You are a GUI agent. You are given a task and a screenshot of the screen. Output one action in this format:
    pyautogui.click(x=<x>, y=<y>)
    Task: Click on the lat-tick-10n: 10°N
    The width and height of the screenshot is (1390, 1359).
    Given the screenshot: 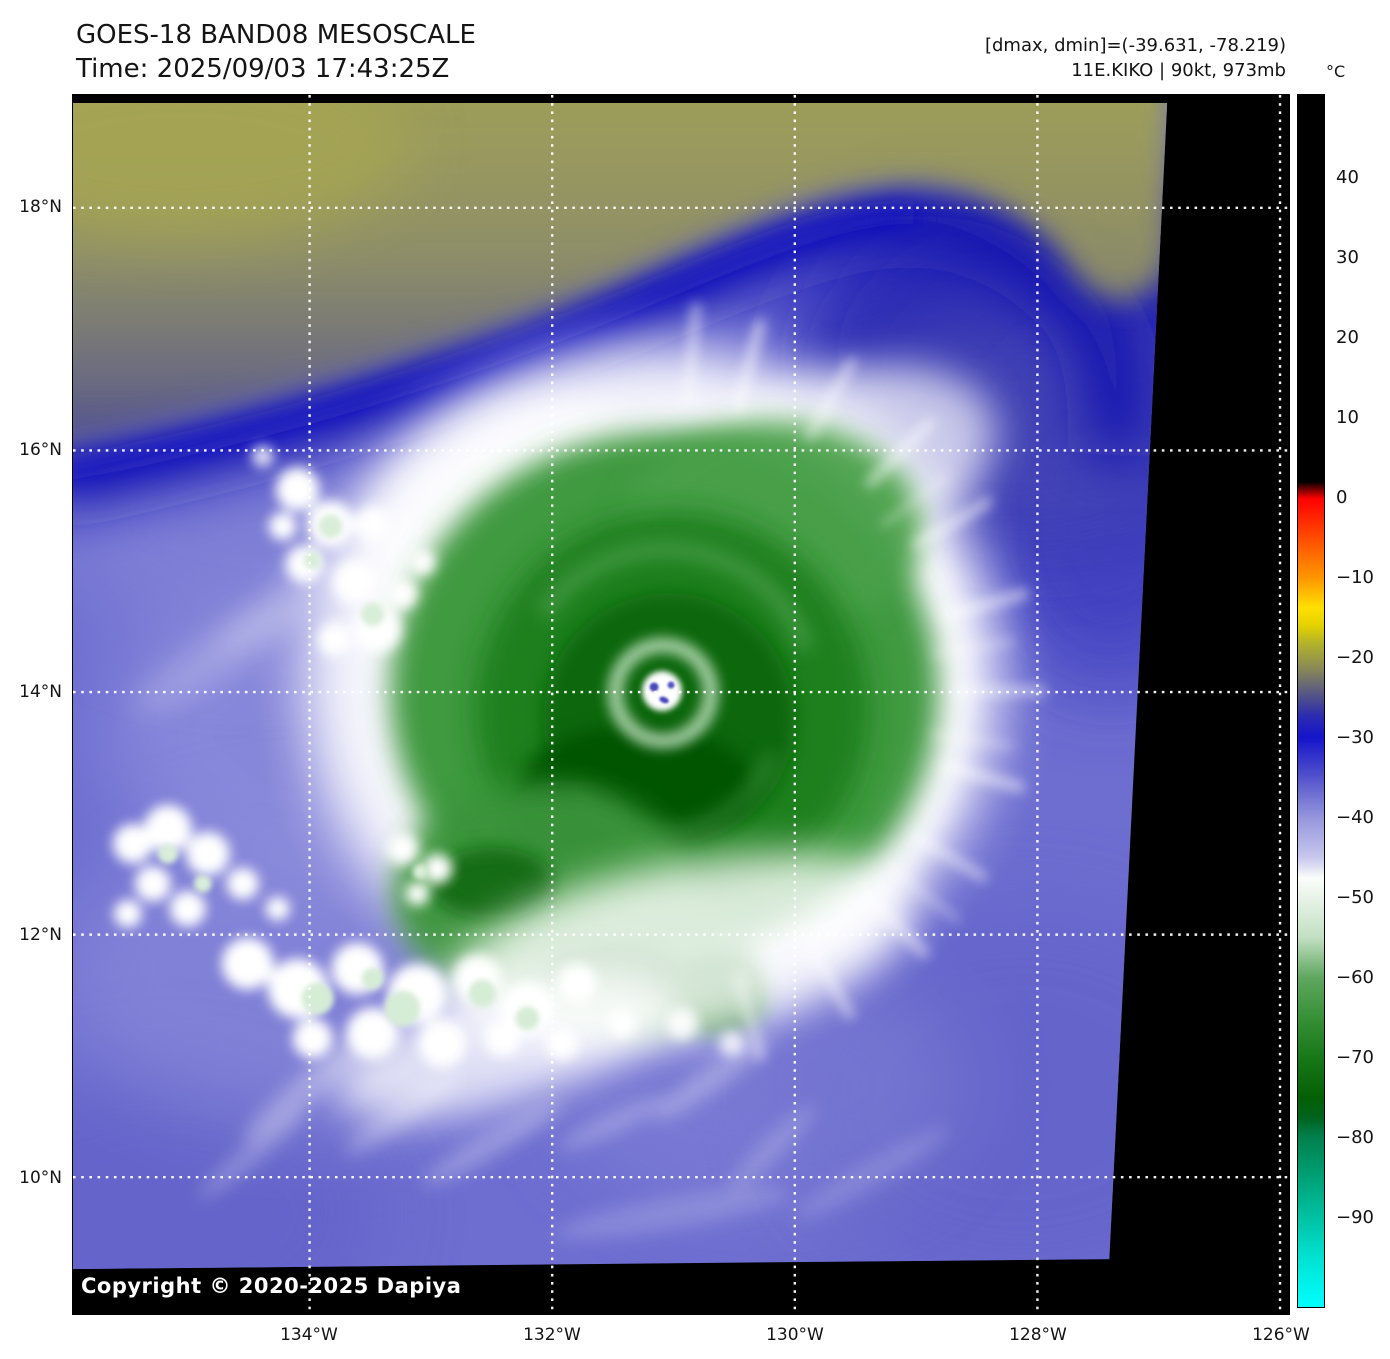 What is the action you would take?
    pyautogui.click(x=40, y=1178)
    